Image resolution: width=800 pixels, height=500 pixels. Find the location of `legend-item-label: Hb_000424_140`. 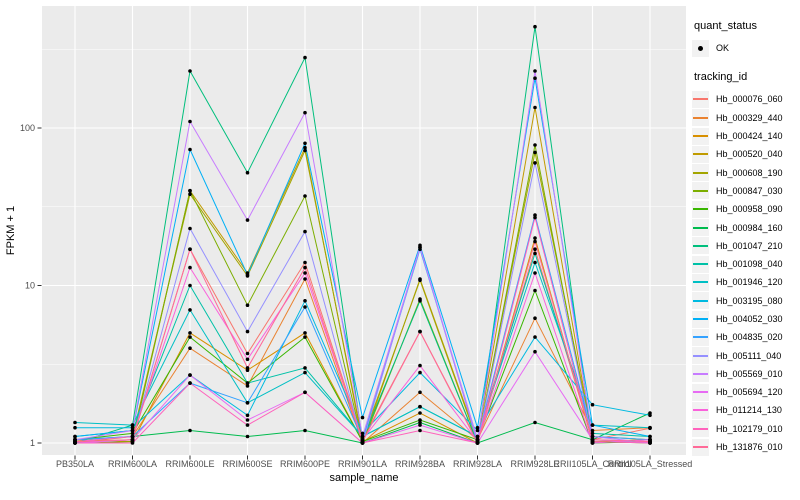

legend-item-label: Hb_000424_140 is located at coordinates (749, 136).